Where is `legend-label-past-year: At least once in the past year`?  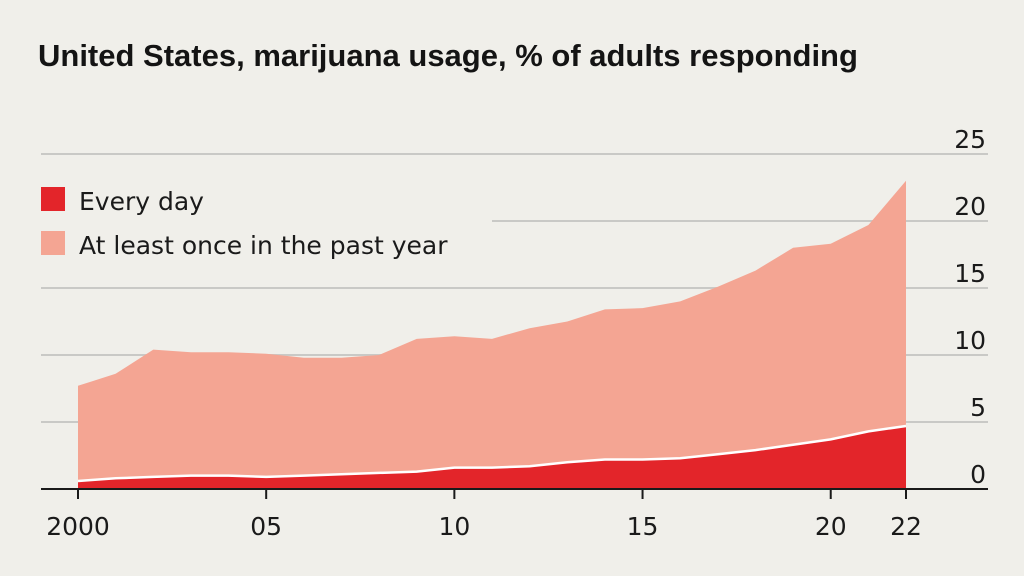
legend-label-past-year: At least once in the past year is located at coordinates (263, 245).